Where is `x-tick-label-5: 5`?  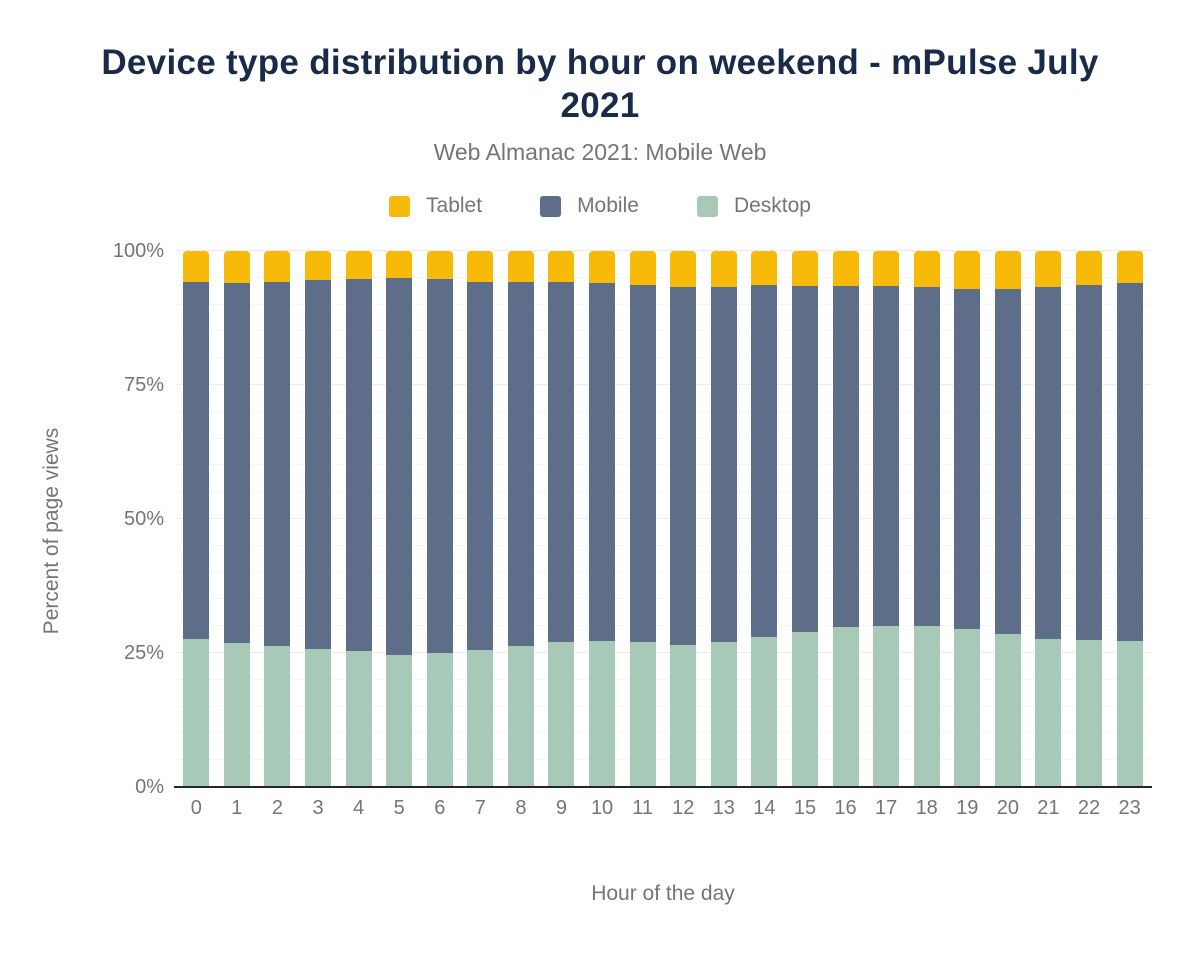
x-tick-label-5: 5 is located at coordinates (399, 808).